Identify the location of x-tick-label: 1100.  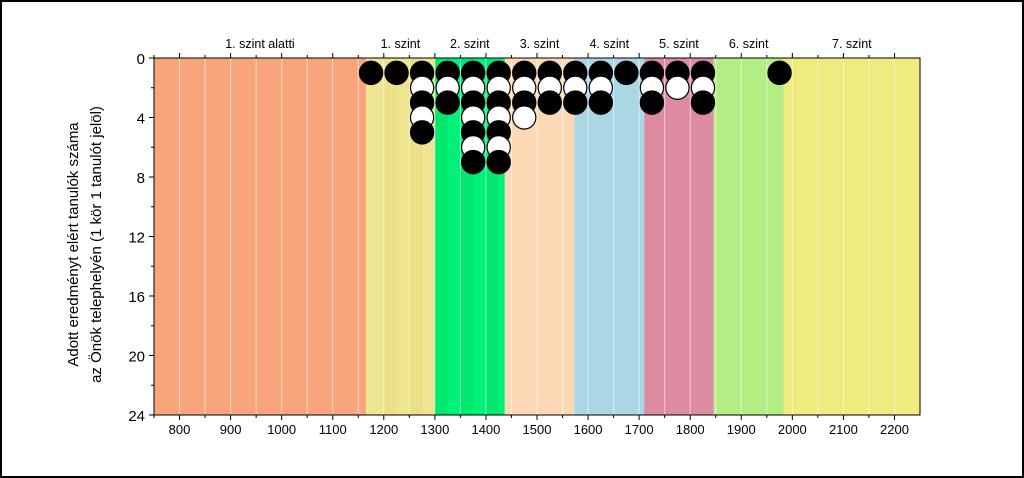
(333, 429).